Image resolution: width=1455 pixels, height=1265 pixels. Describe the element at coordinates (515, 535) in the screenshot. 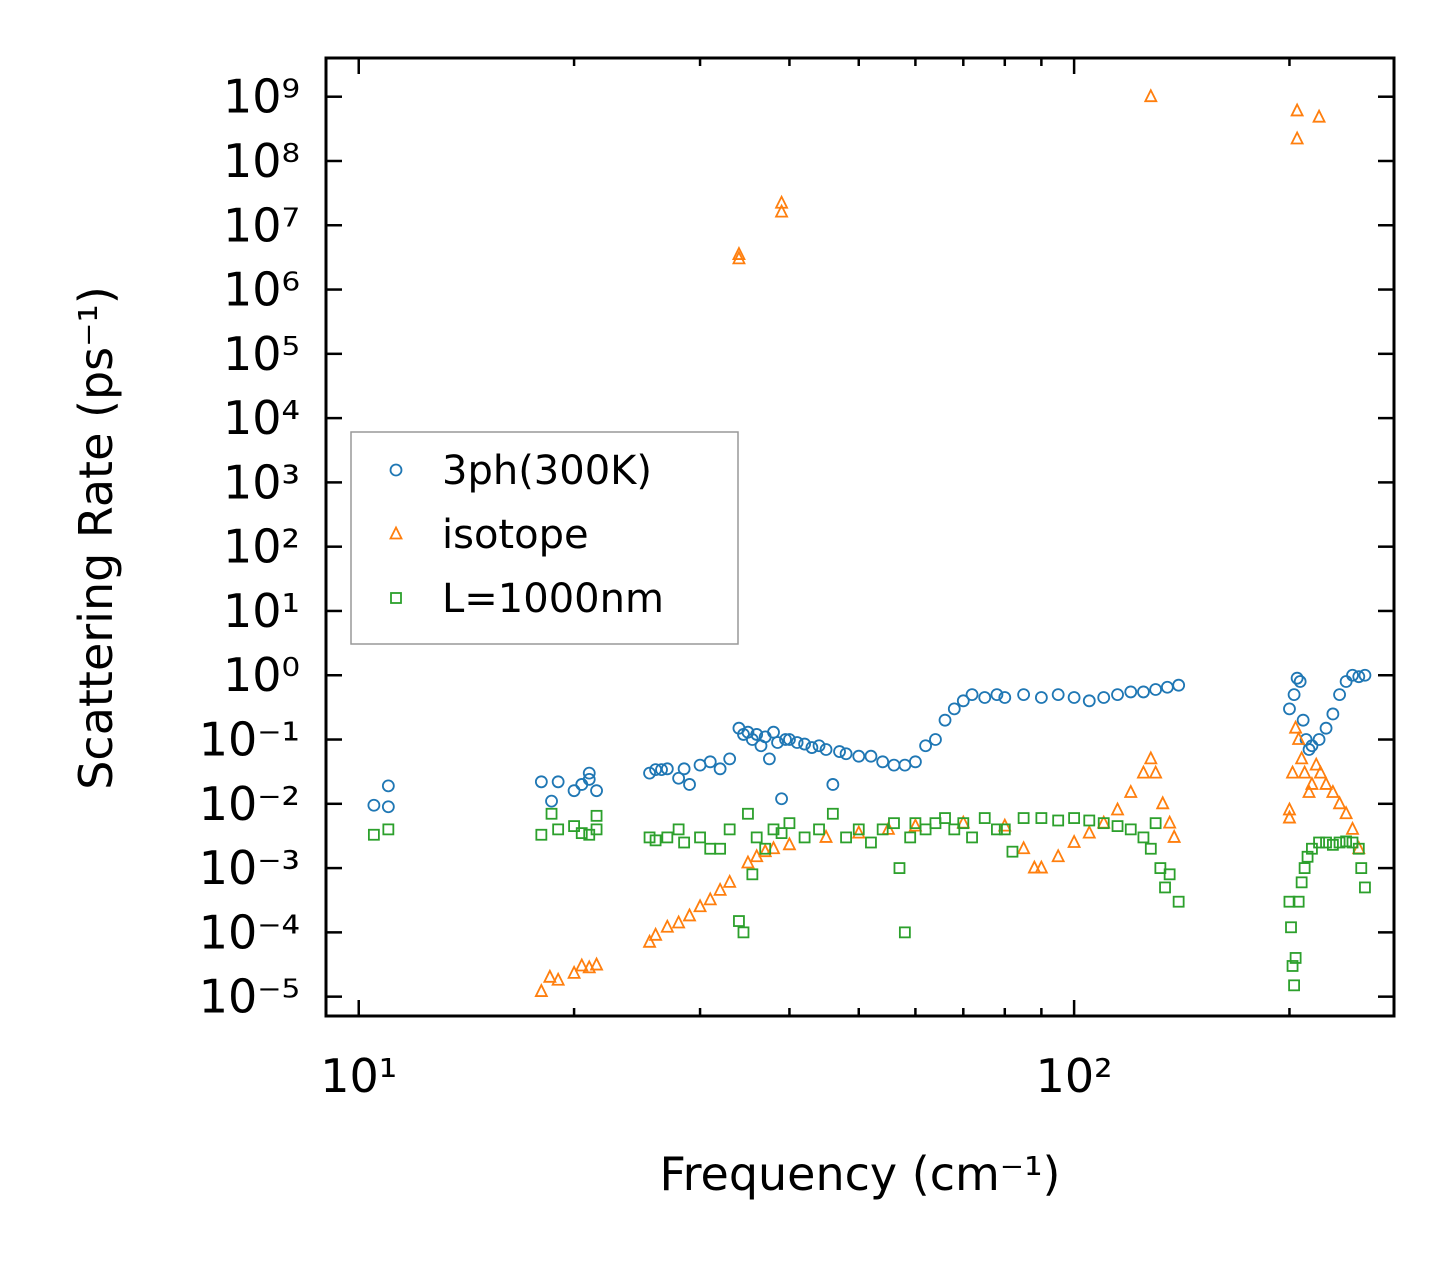

I see `legend-label: isotope` at that location.